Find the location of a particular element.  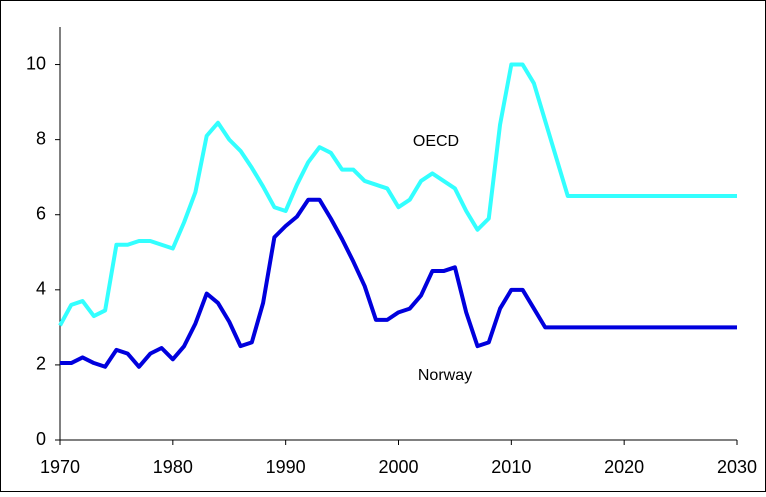

x-tick-label: 1970 is located at coordinates (60, 467).